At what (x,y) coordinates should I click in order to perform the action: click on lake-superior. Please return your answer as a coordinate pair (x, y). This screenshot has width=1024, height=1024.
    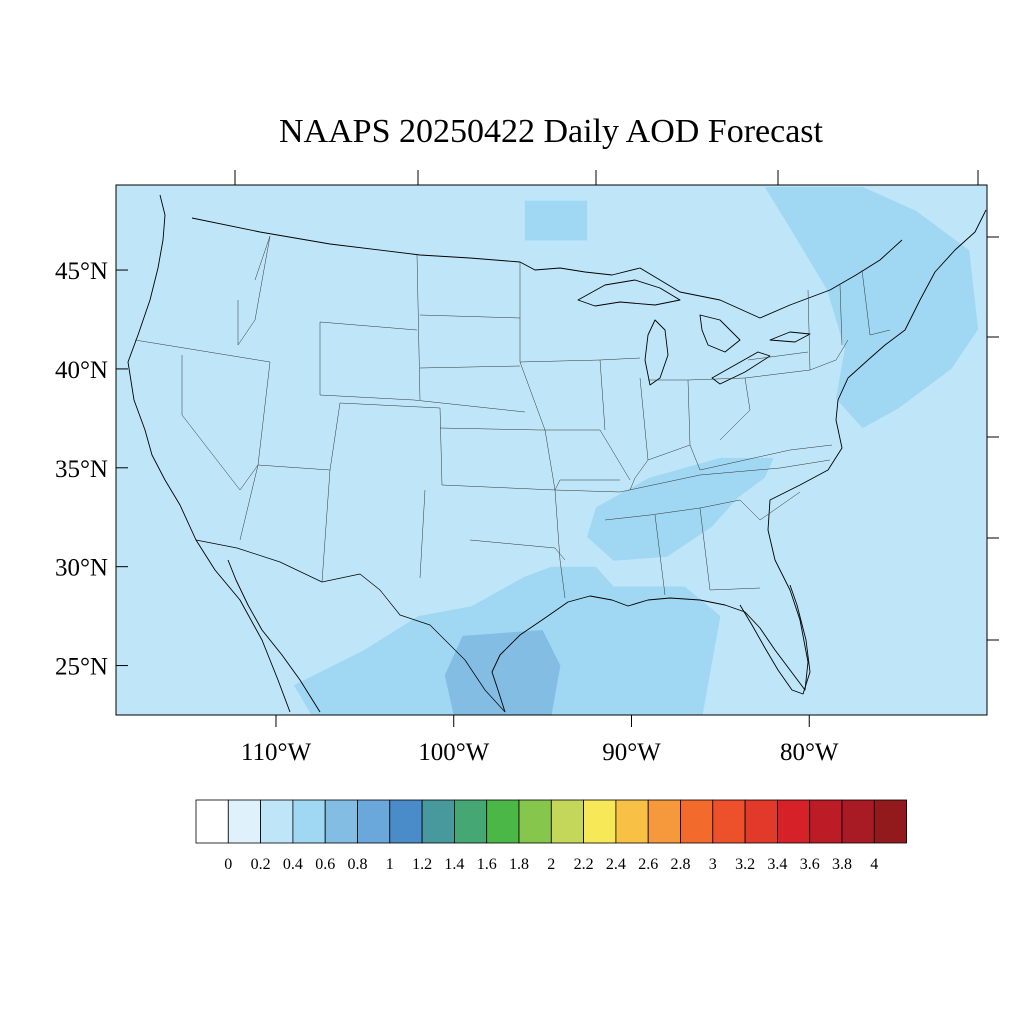
    Looking at the image, I should click on (629, 293).